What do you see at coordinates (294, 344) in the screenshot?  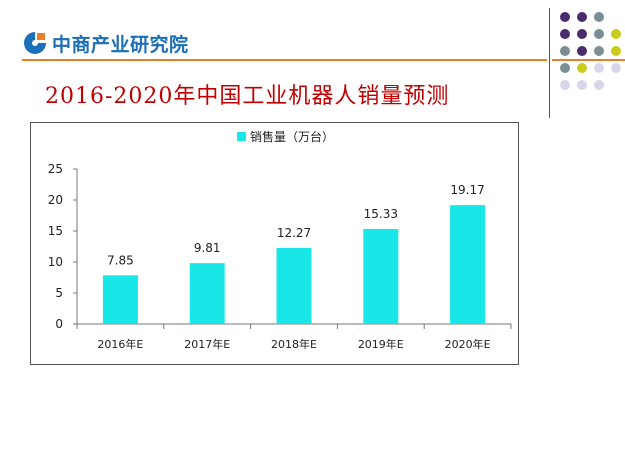 I see `x-tick-label: 2018年E` at bounding box center [294, 344].